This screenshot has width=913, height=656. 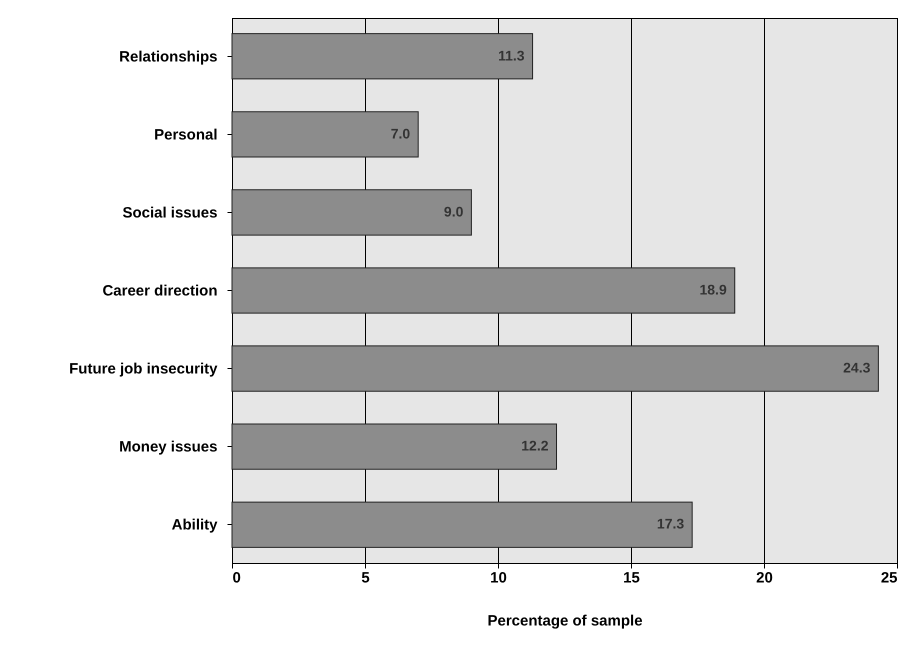 I want to click on x-tick-label: 20, so click(x=764, y=578).